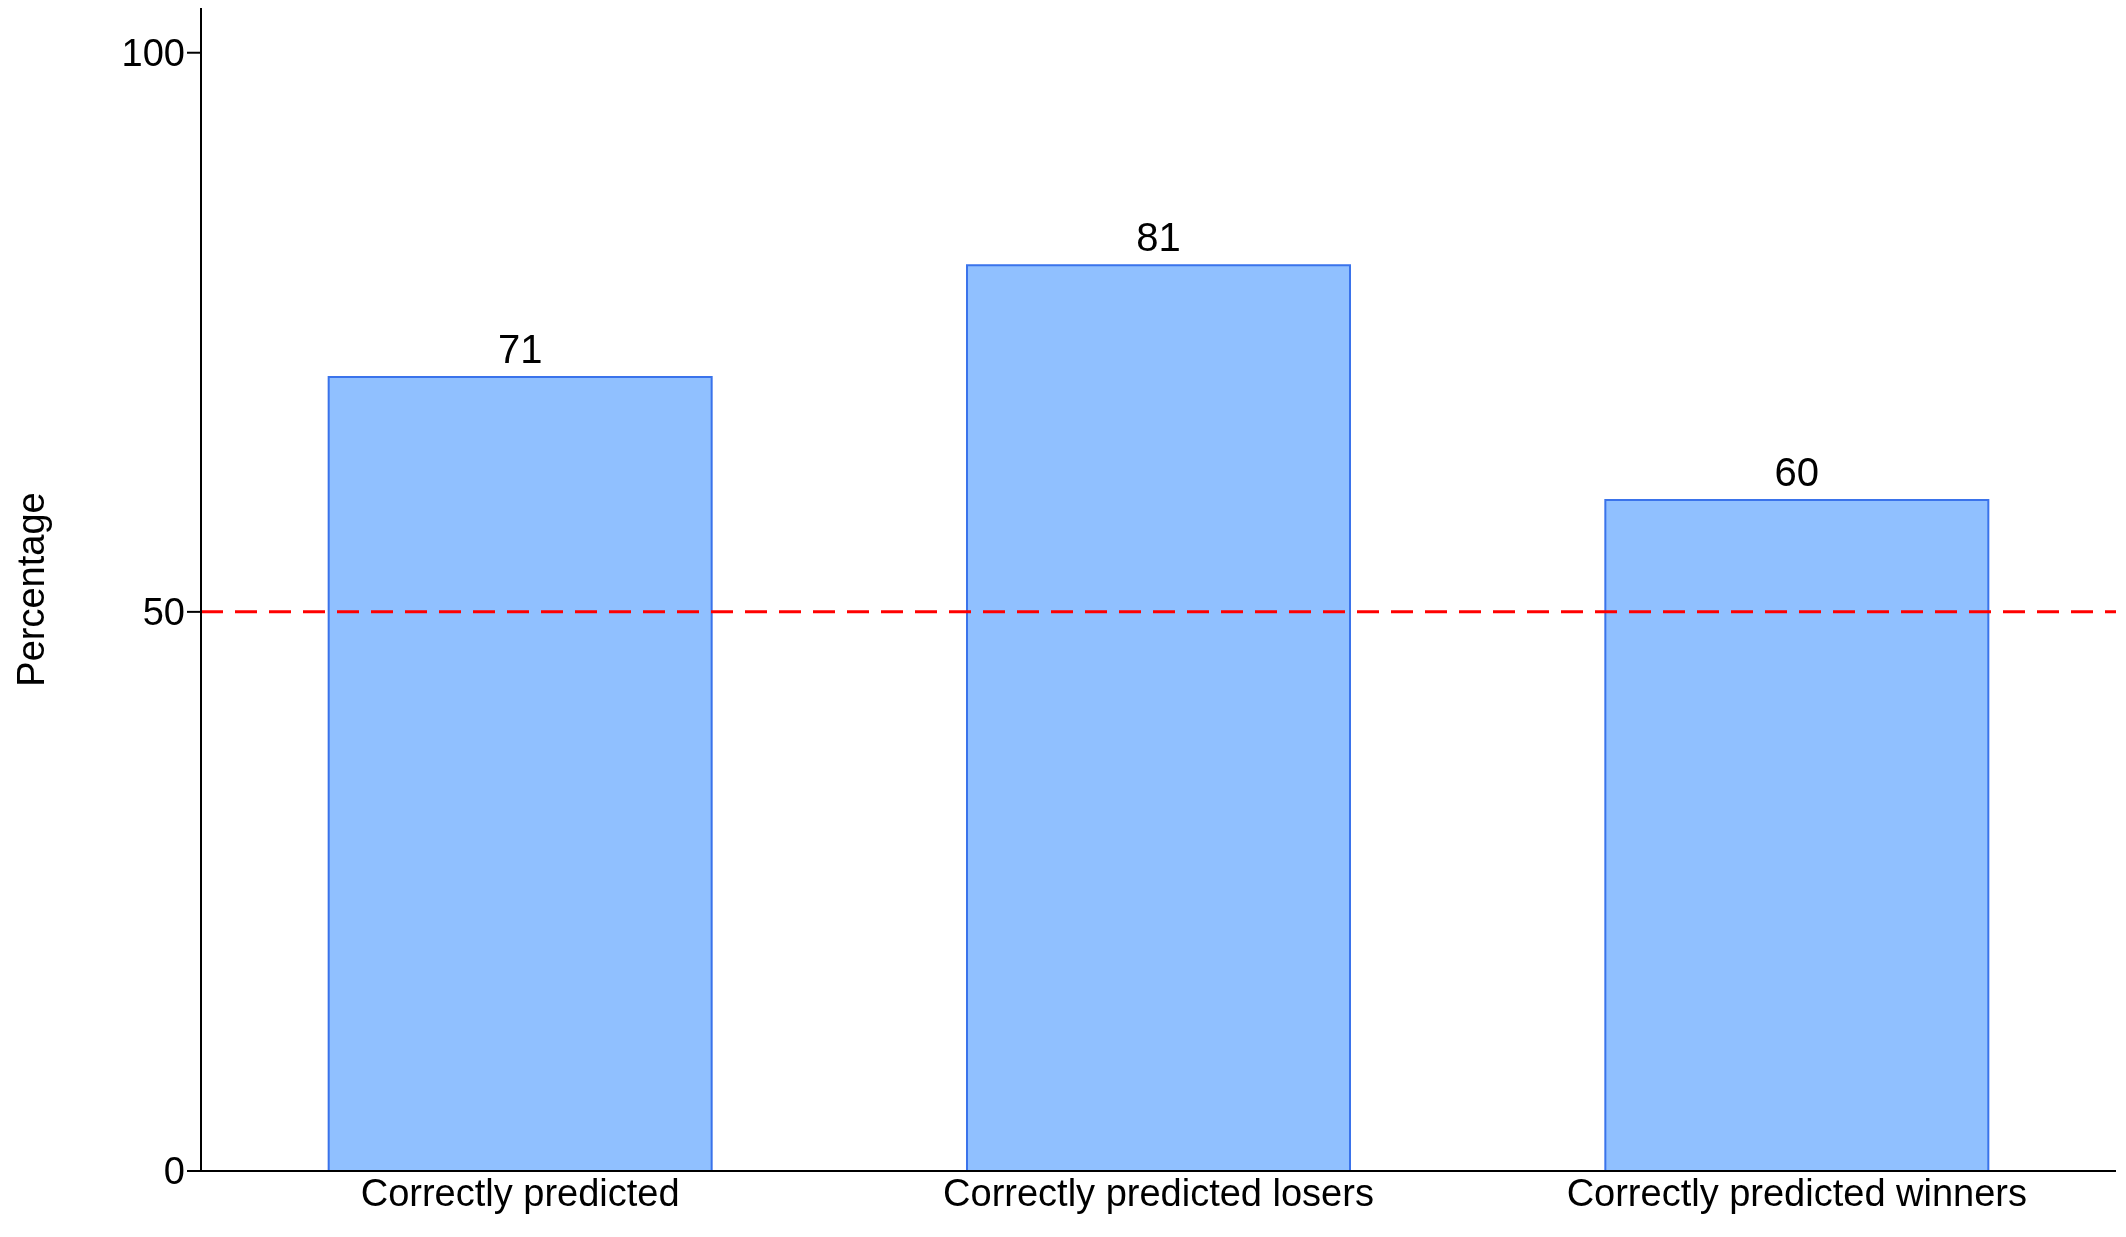 Image resolution: width=2126 pixels, height=1237 pixels. What do you see at coordinates (1158, 237) in the screenshot?
I see `data-label: 81` at bounding box center [1158, 237].